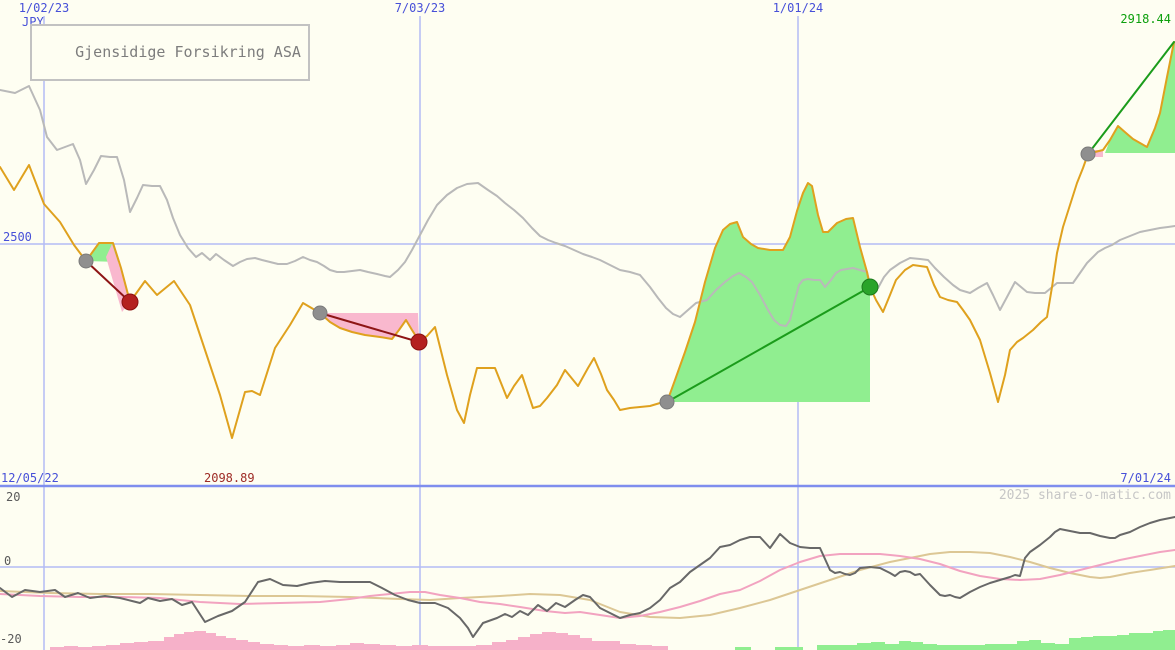  What do you see at coordinates (44, 8) in the screenshot?
I see `axis-top-date-1: 1/02/23` at bounding box center [44, 8].